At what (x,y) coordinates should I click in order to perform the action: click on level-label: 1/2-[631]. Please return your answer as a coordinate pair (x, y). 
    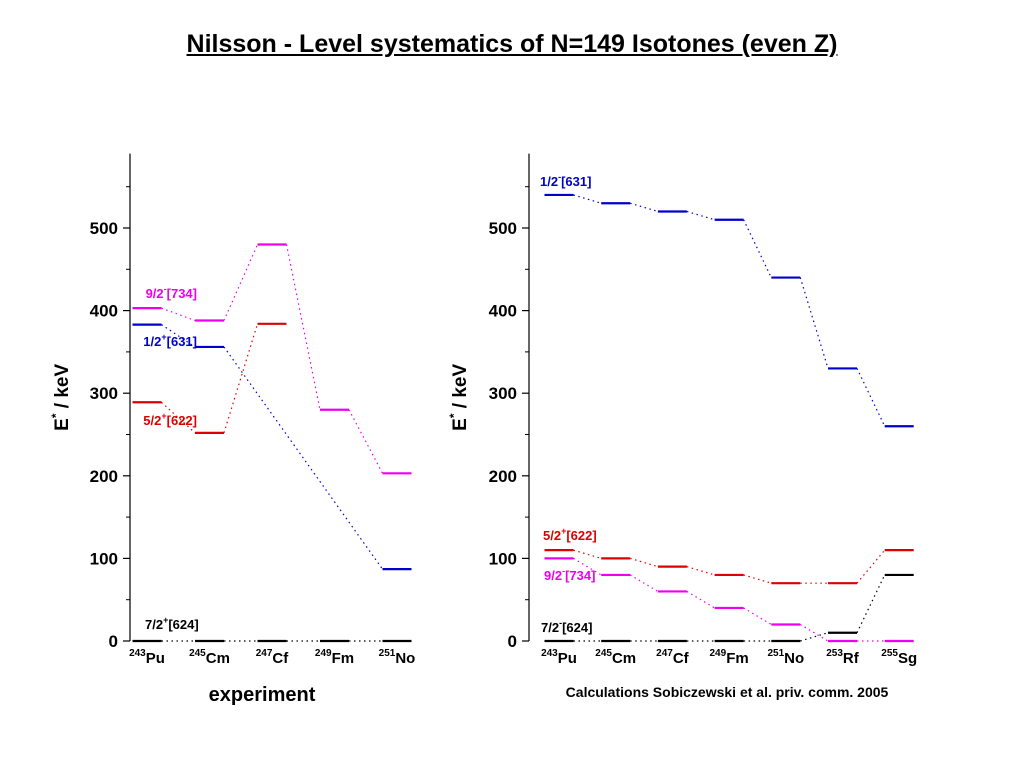
    Looking at the image, I should click on (565, 180).